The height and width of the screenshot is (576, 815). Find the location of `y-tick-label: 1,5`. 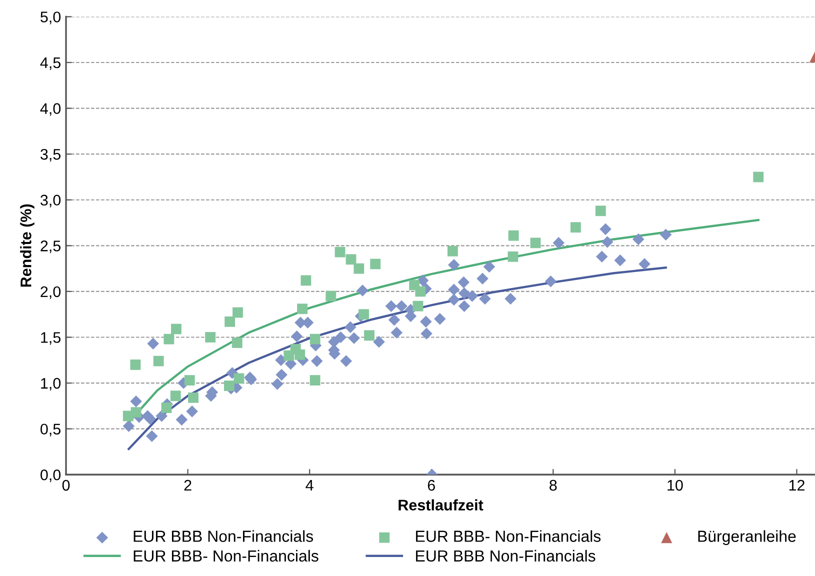

y-tick-label: 1,5 is located at coordinates (51, 338).